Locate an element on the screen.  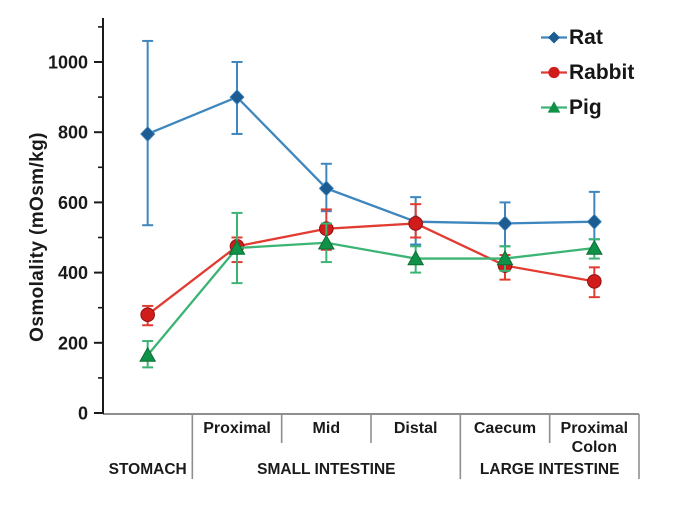
segment-label: Mid is located at coordinates (327, 428).